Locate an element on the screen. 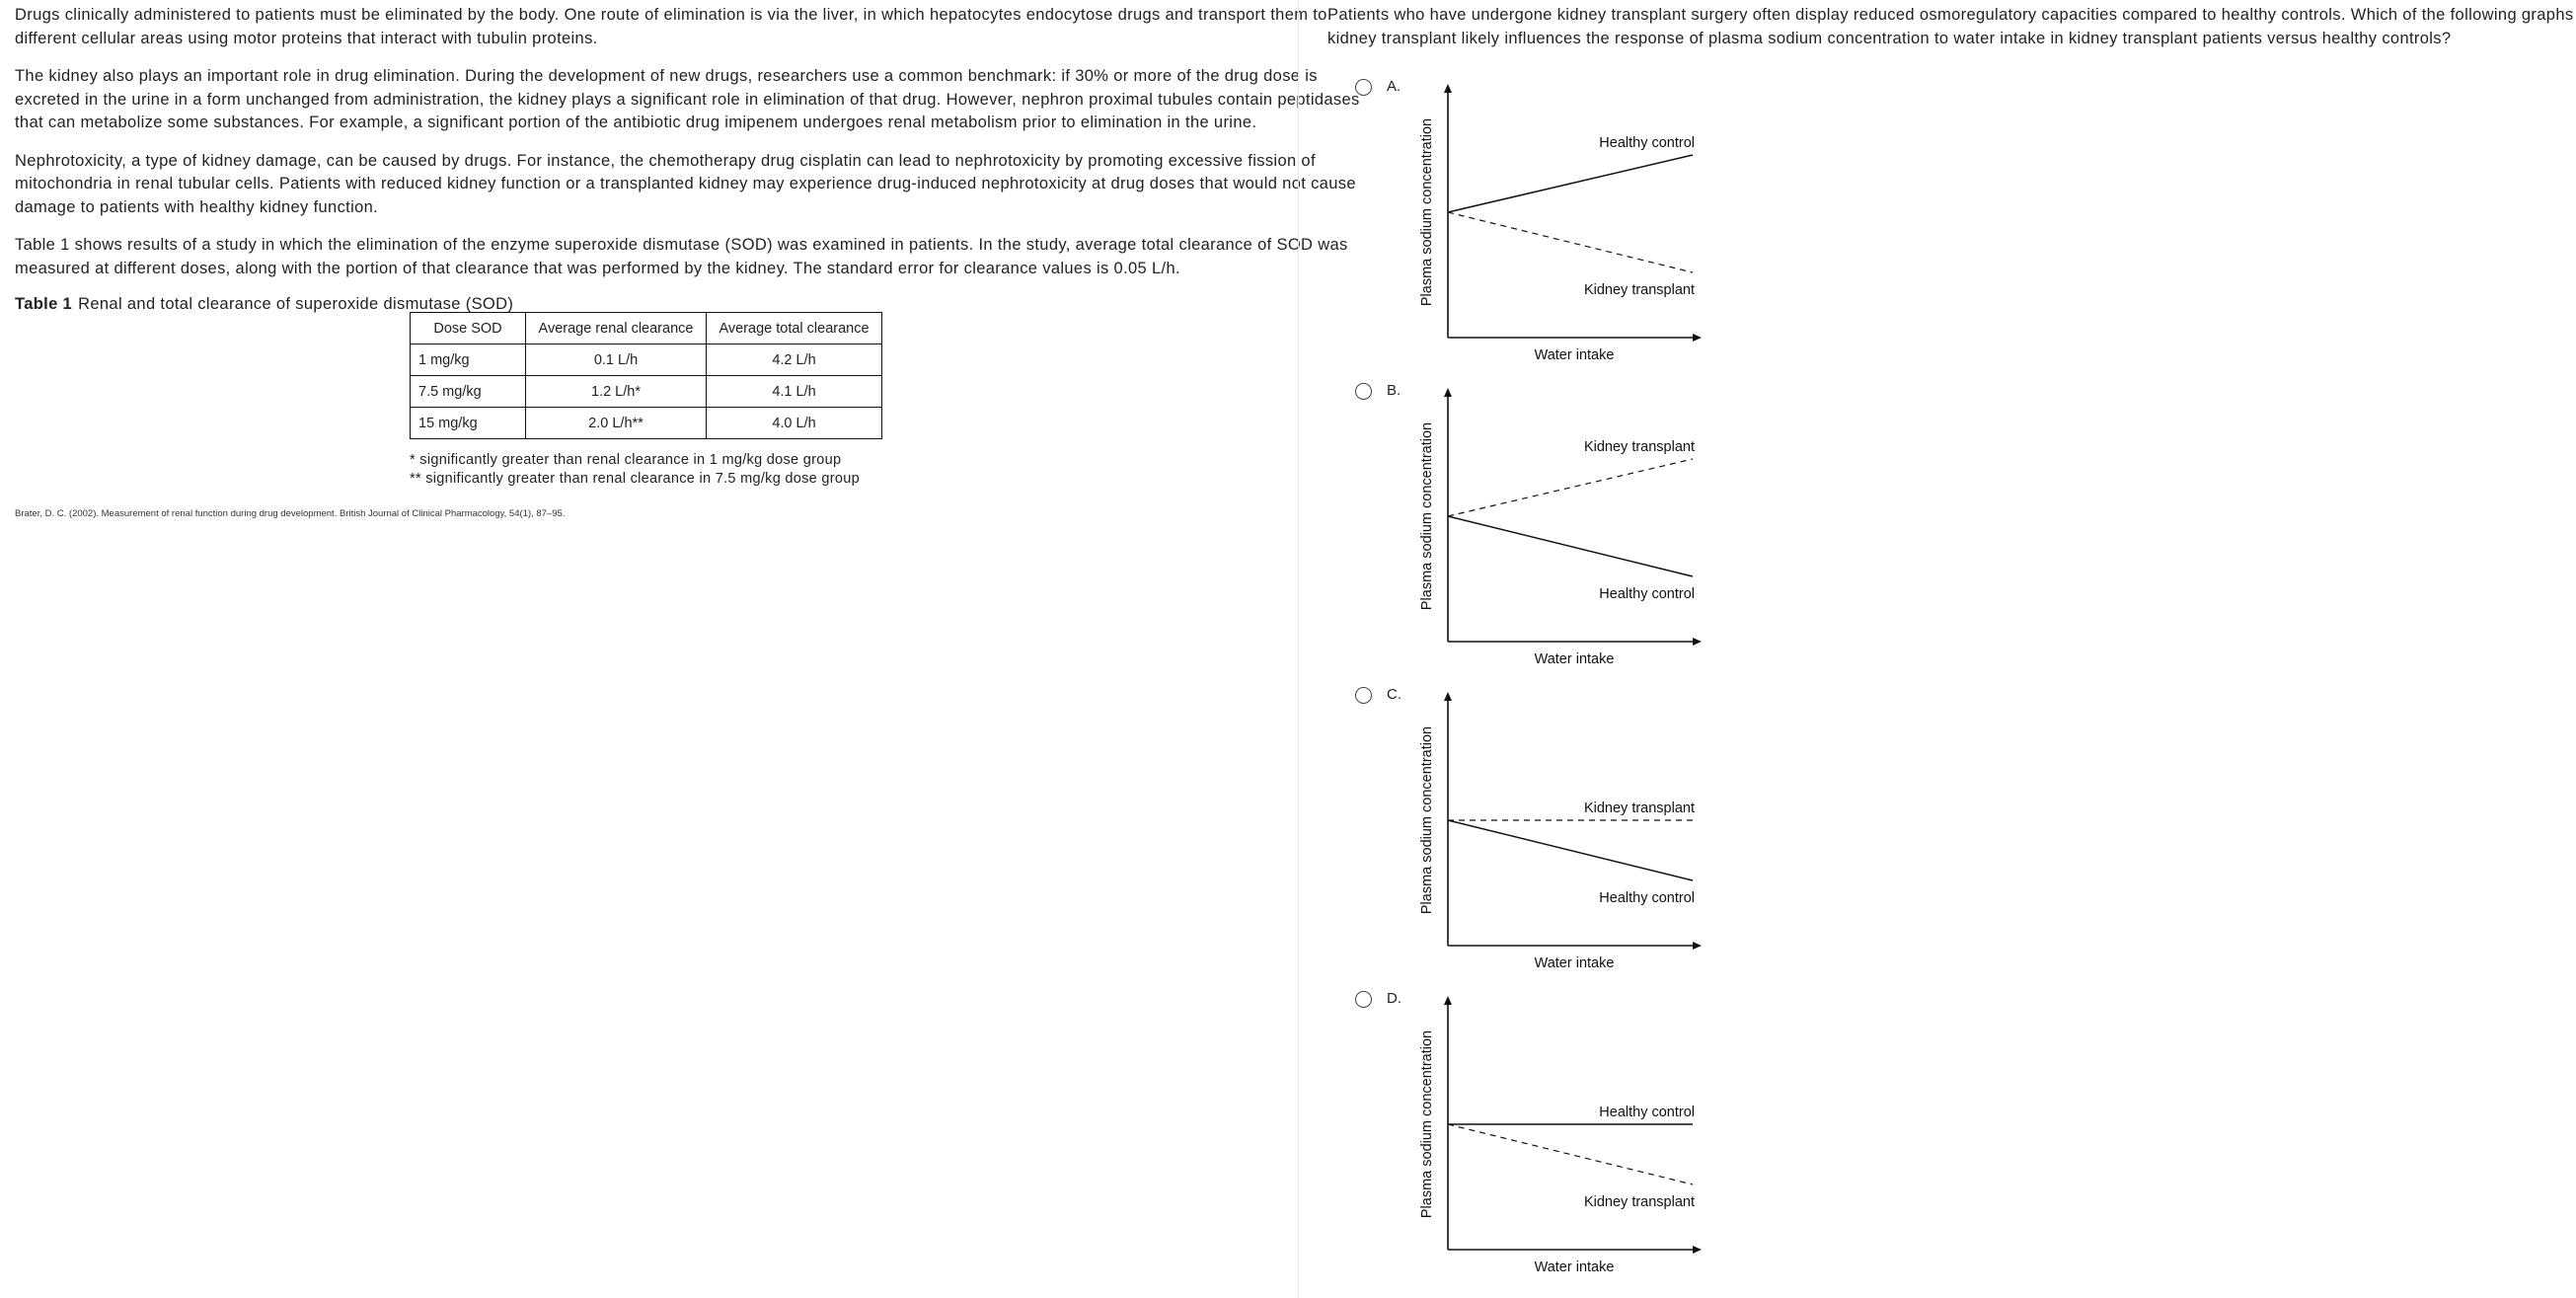  table-header: Dose SOD is located at coordinates (468, 328).